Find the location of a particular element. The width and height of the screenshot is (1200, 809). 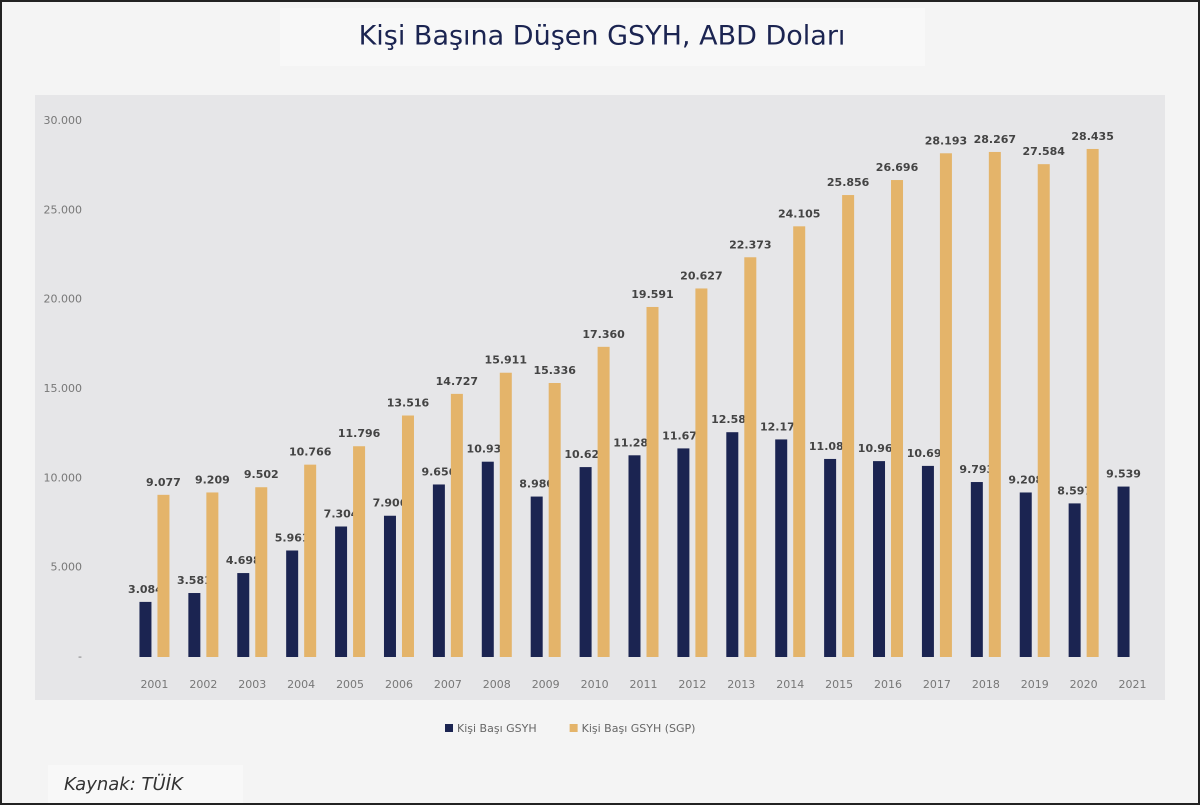

x-tick-label: 2010 is located at coordinates (595, 684).